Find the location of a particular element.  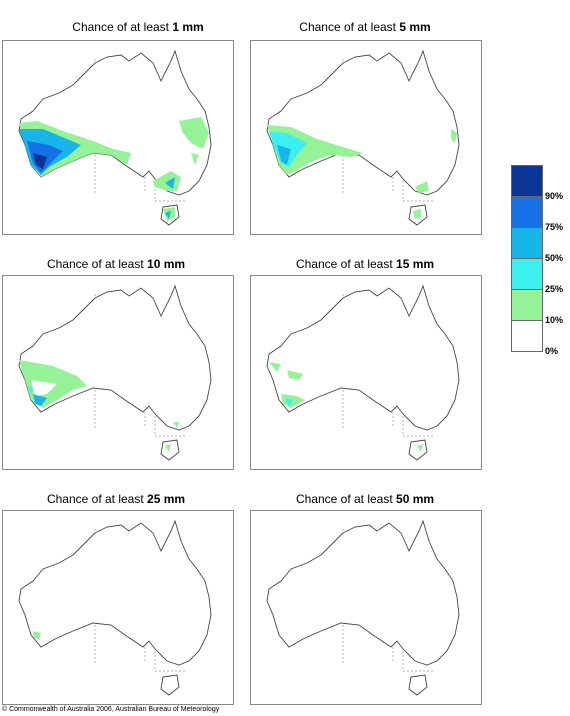

map-25mm is located at coordinates (118, 607).